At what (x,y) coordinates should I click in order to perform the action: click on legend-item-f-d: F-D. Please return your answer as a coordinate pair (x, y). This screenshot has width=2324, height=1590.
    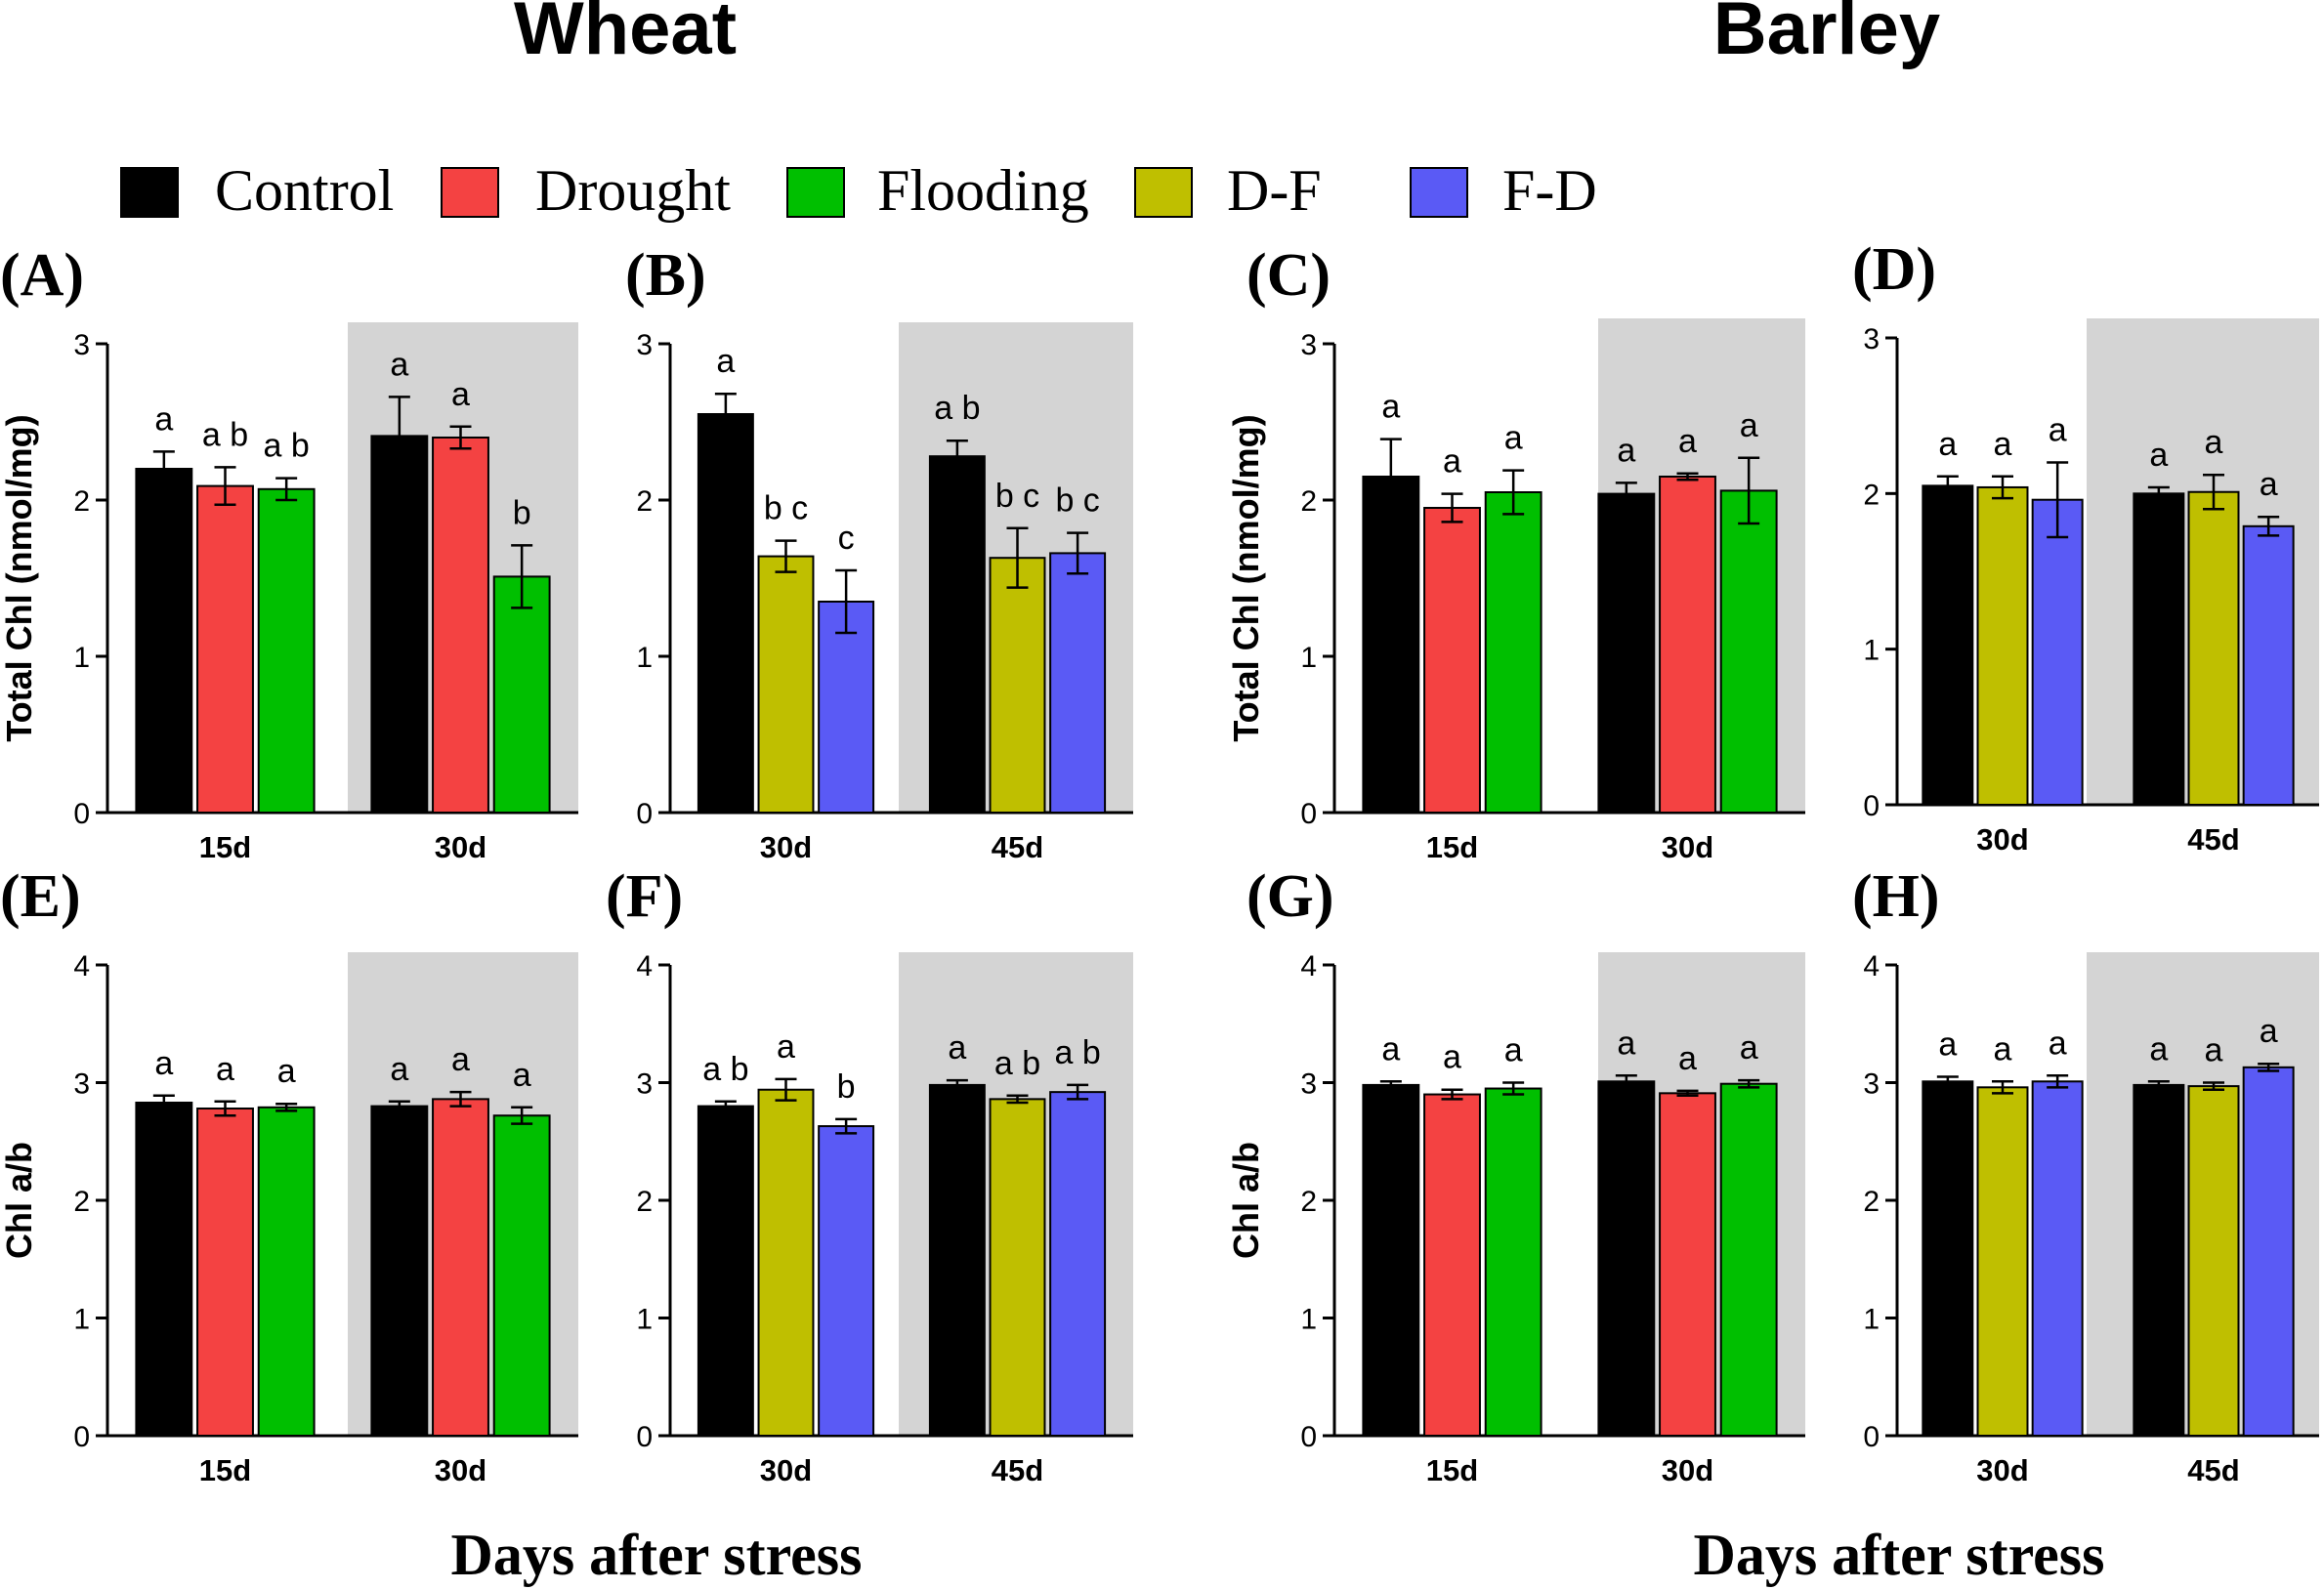
    Looking at the image, I should click on (1503, 190).